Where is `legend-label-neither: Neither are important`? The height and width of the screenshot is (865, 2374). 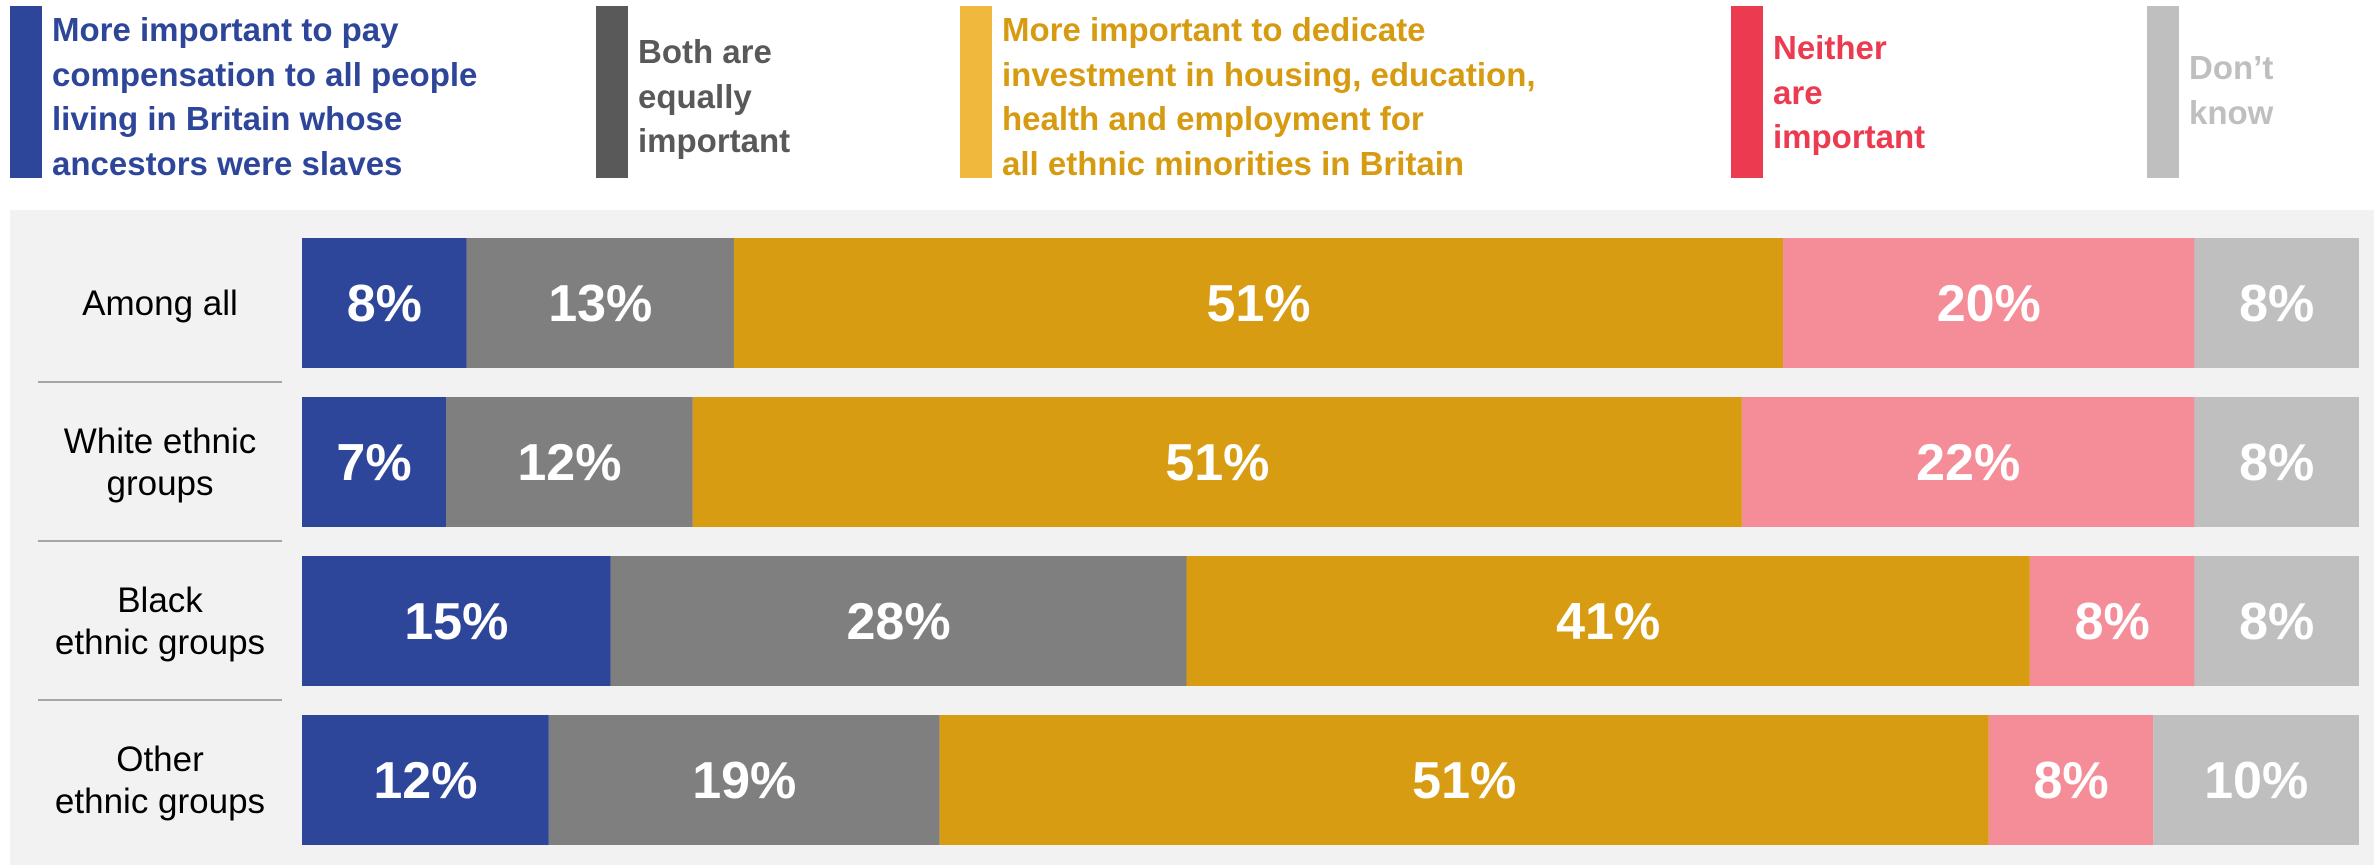 legend-label-neither: Neither are important is located at coordinates (1849, 92).